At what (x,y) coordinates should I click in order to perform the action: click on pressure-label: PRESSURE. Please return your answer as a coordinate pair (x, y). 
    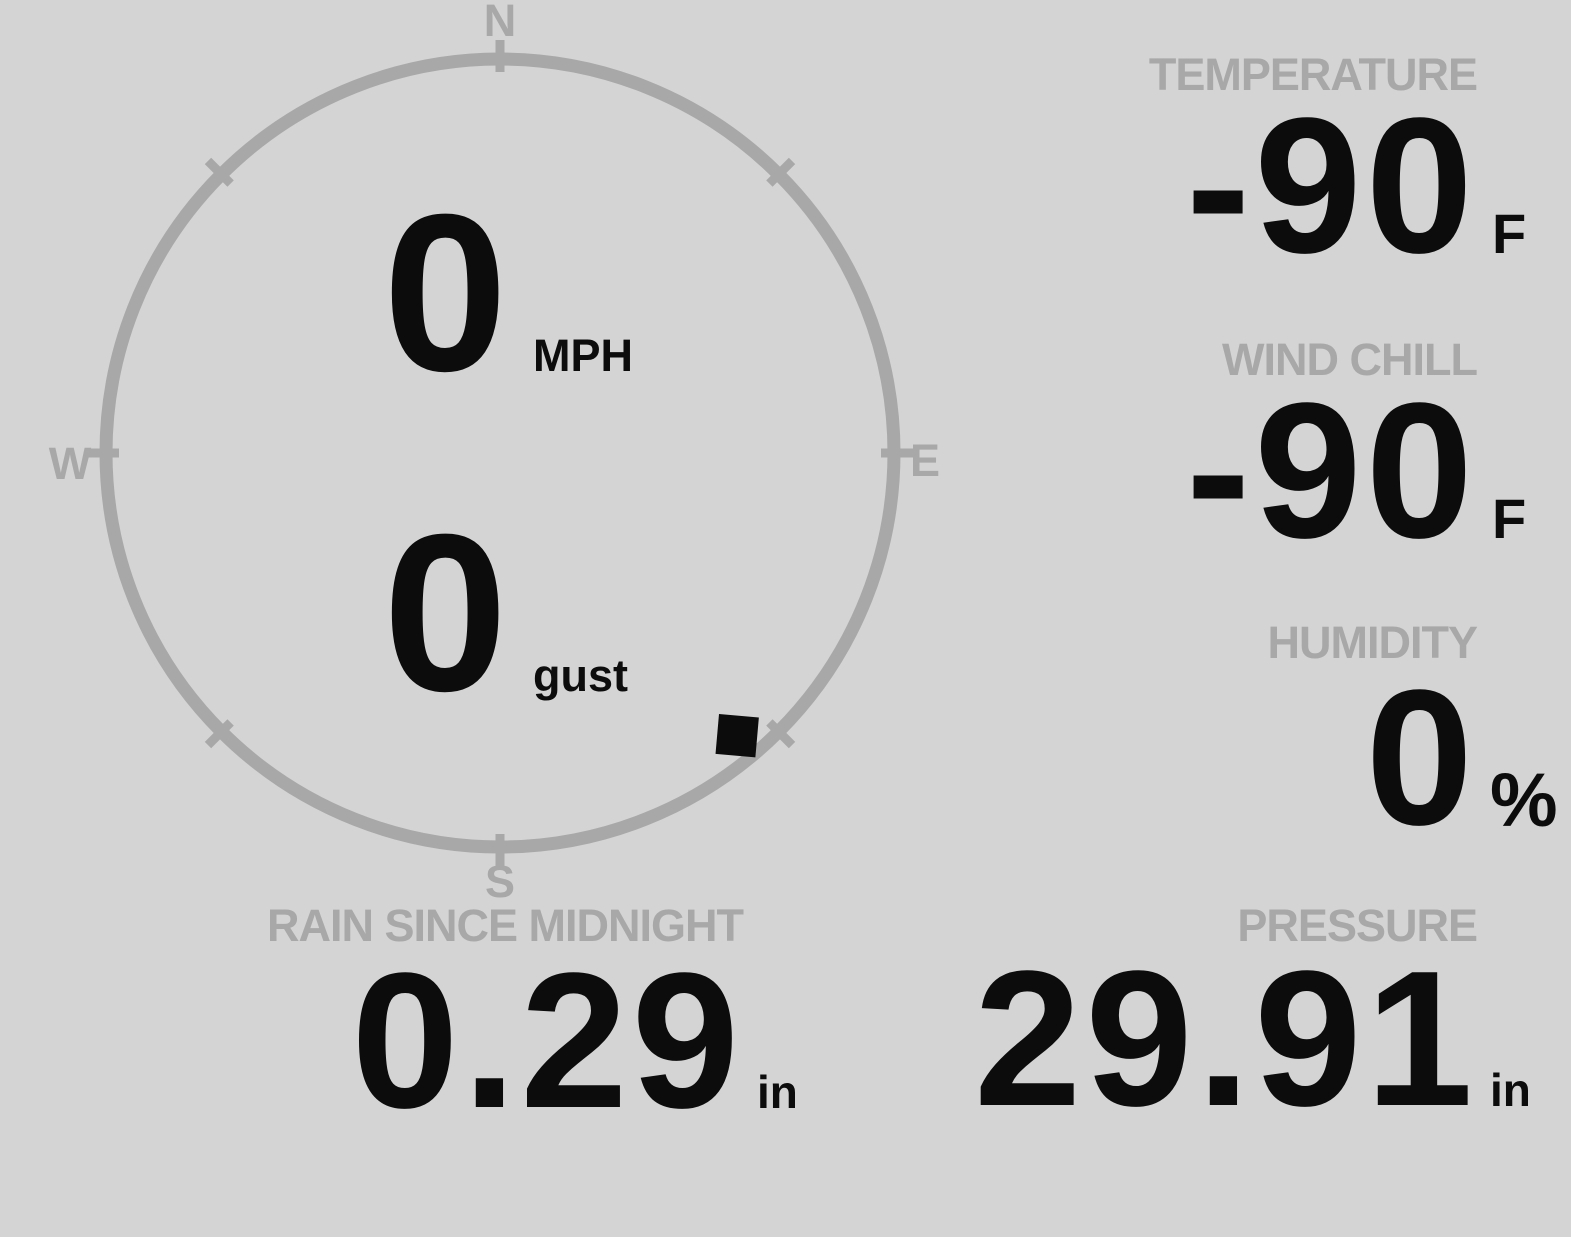
    Looking at the image, I should click on (1357, 925).